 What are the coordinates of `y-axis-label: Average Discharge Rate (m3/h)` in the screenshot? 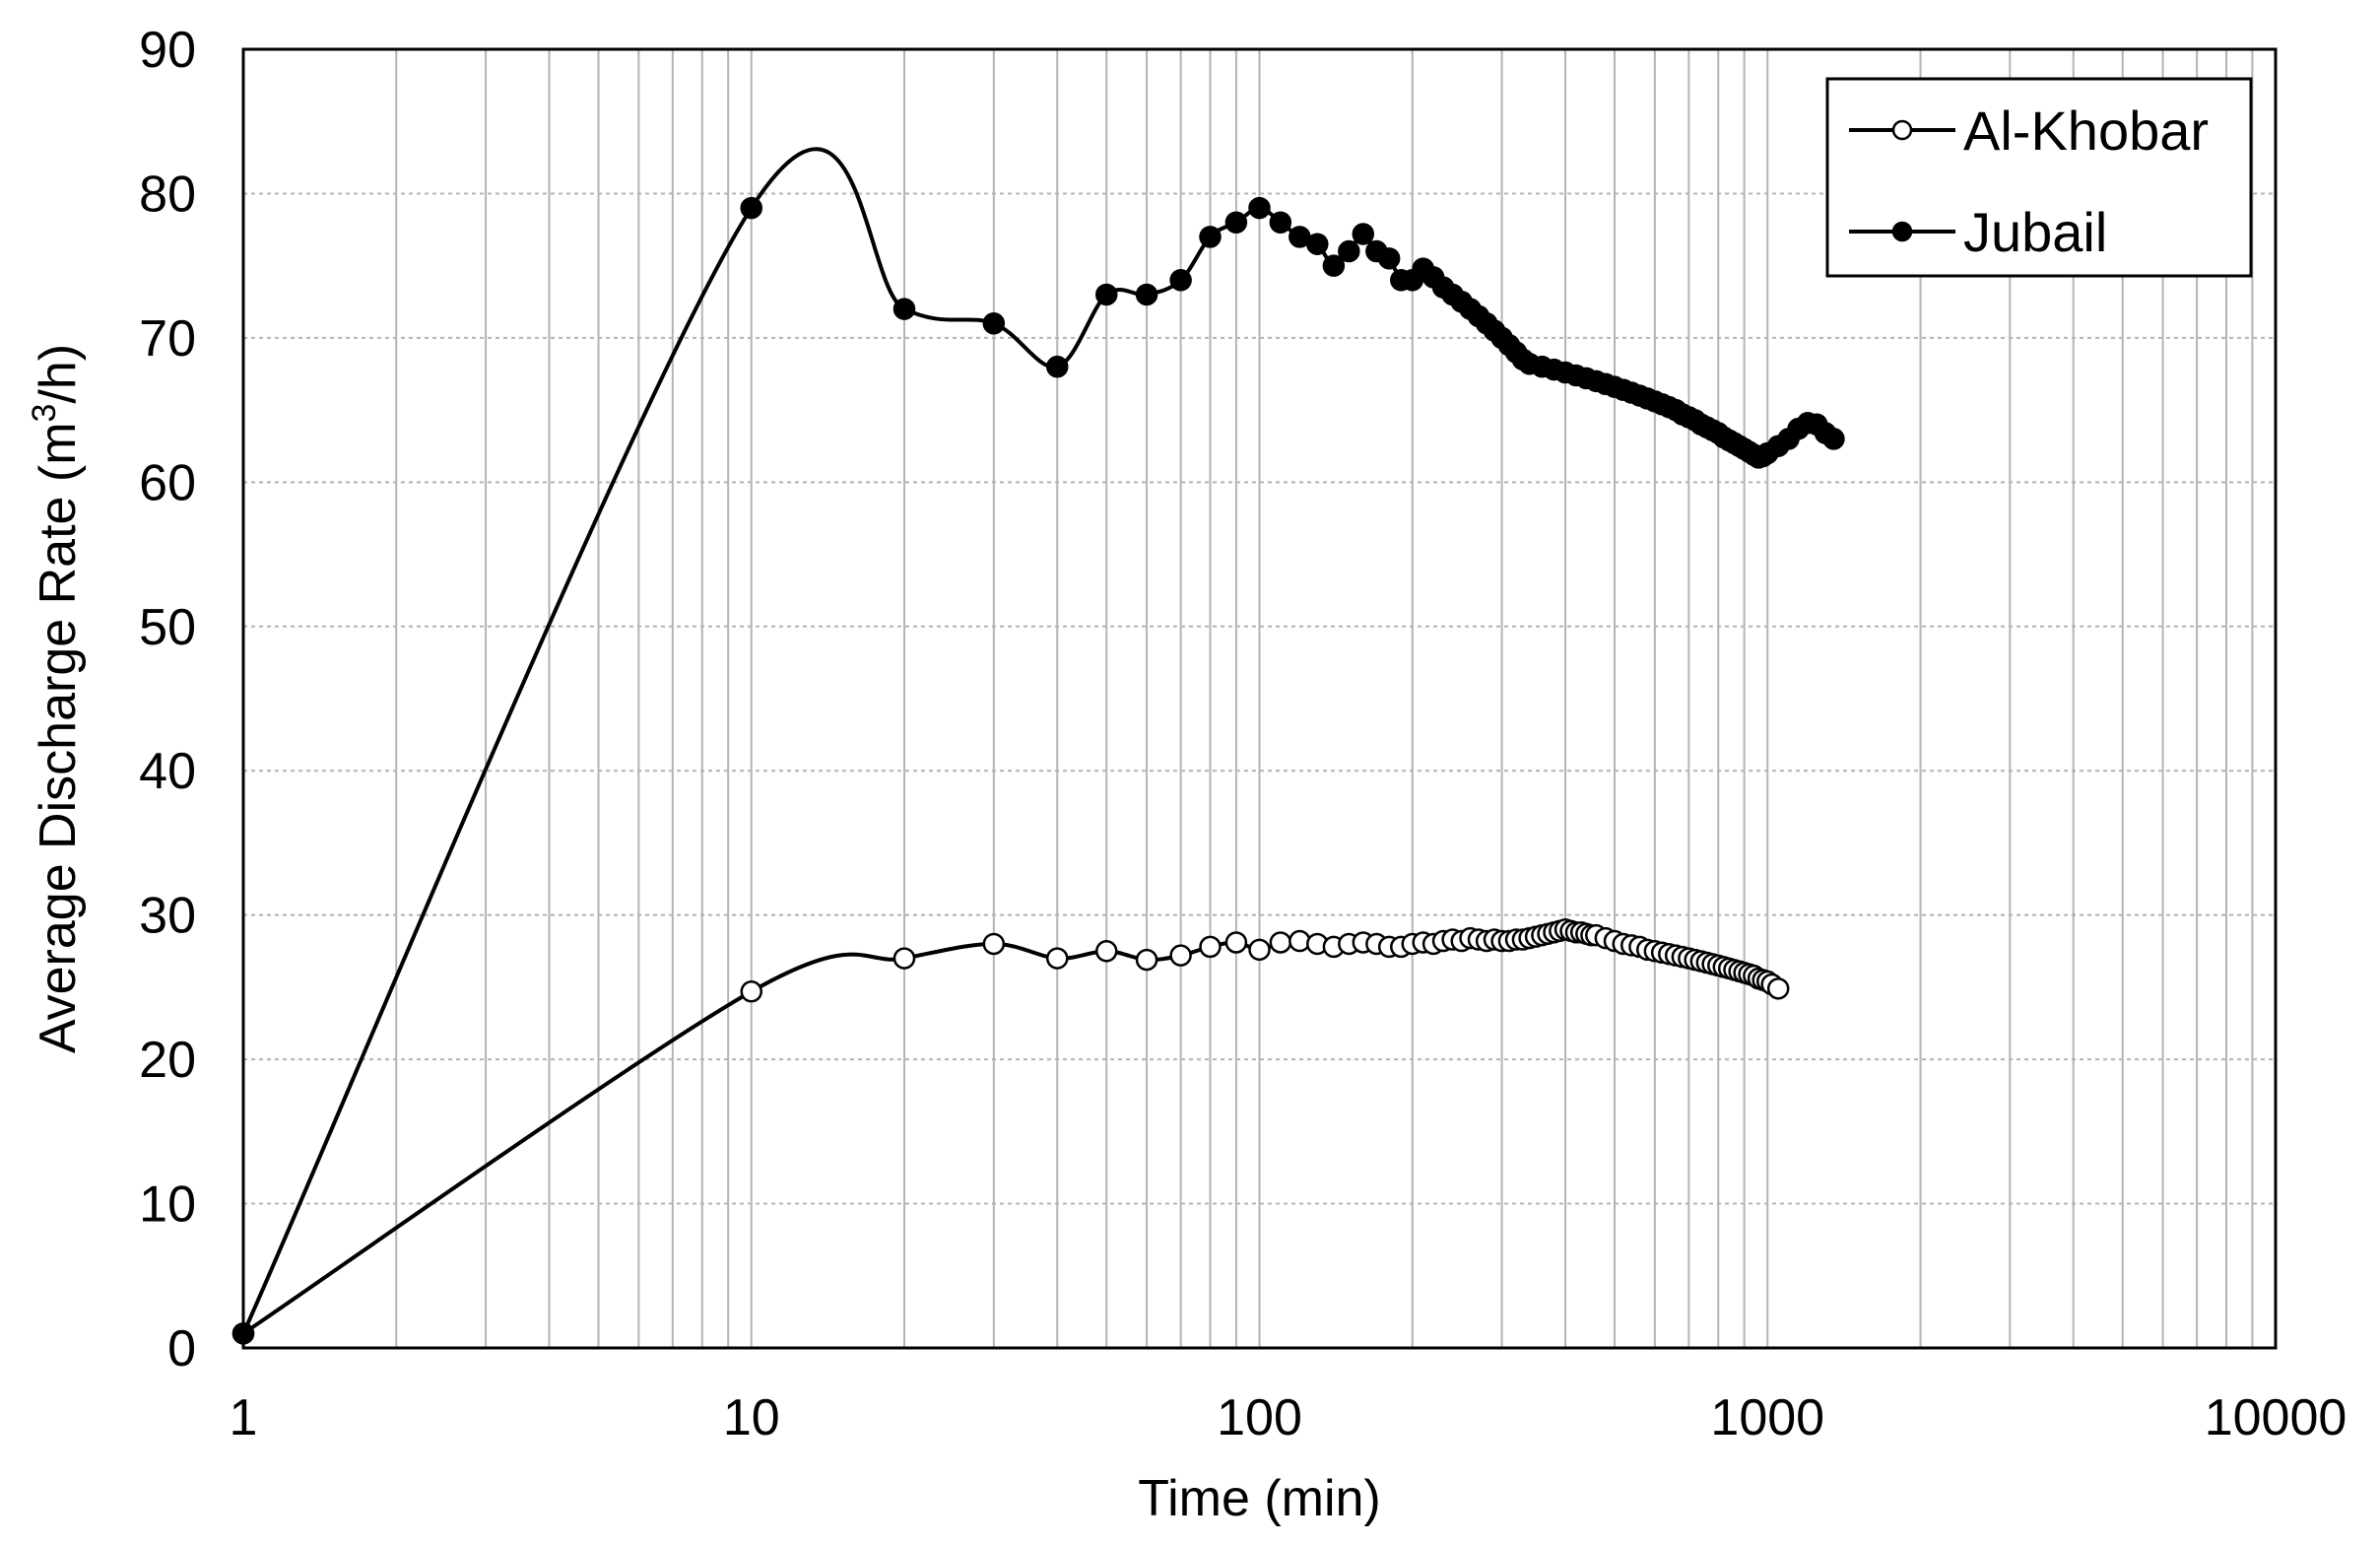 It's located at (56, 698).